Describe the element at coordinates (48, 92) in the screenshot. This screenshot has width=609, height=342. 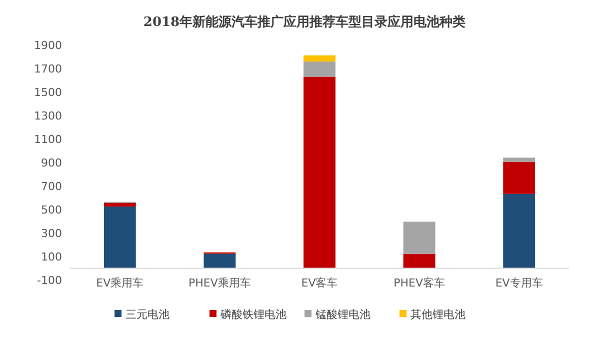
I see `y-tick-label: 1500` at that location.